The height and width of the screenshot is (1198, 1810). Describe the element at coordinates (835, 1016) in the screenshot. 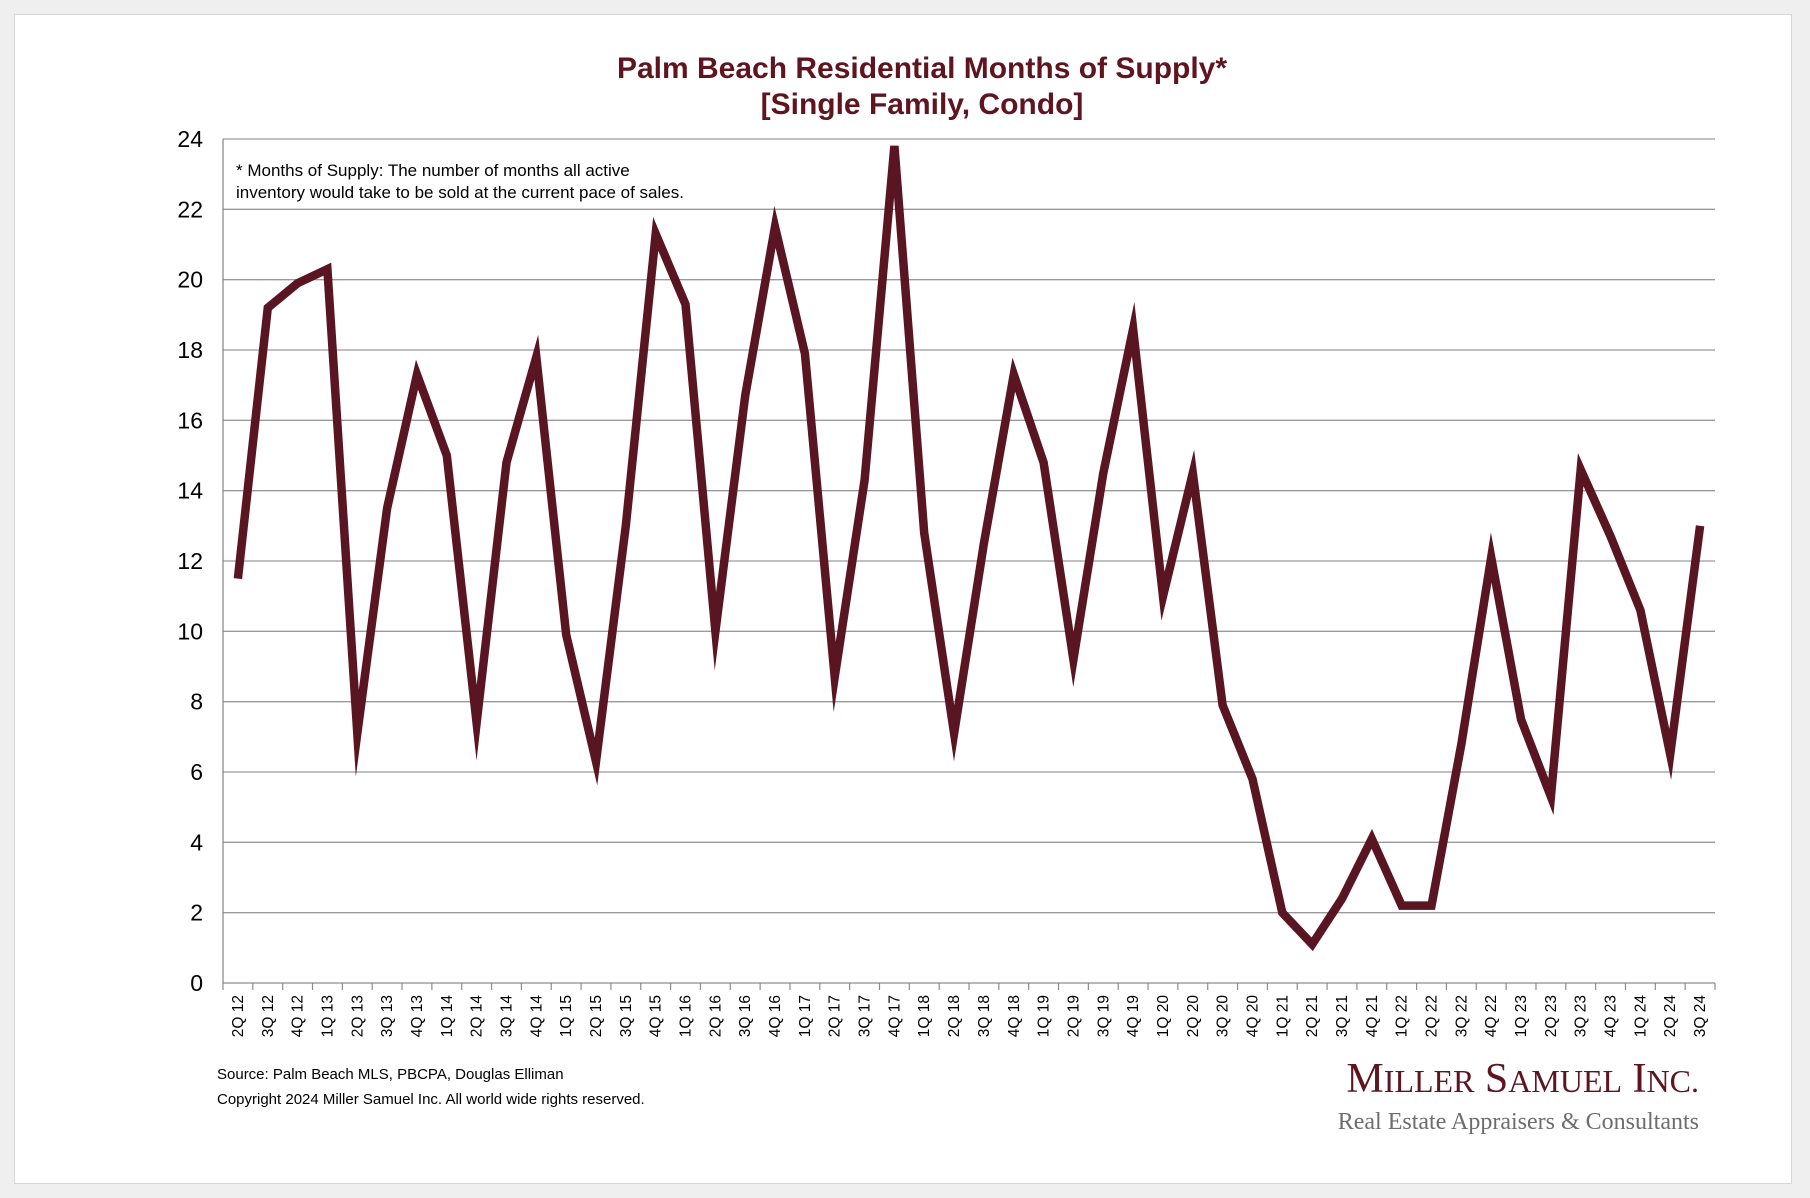

I see `x-tick-label: 2Q 17` at that location.